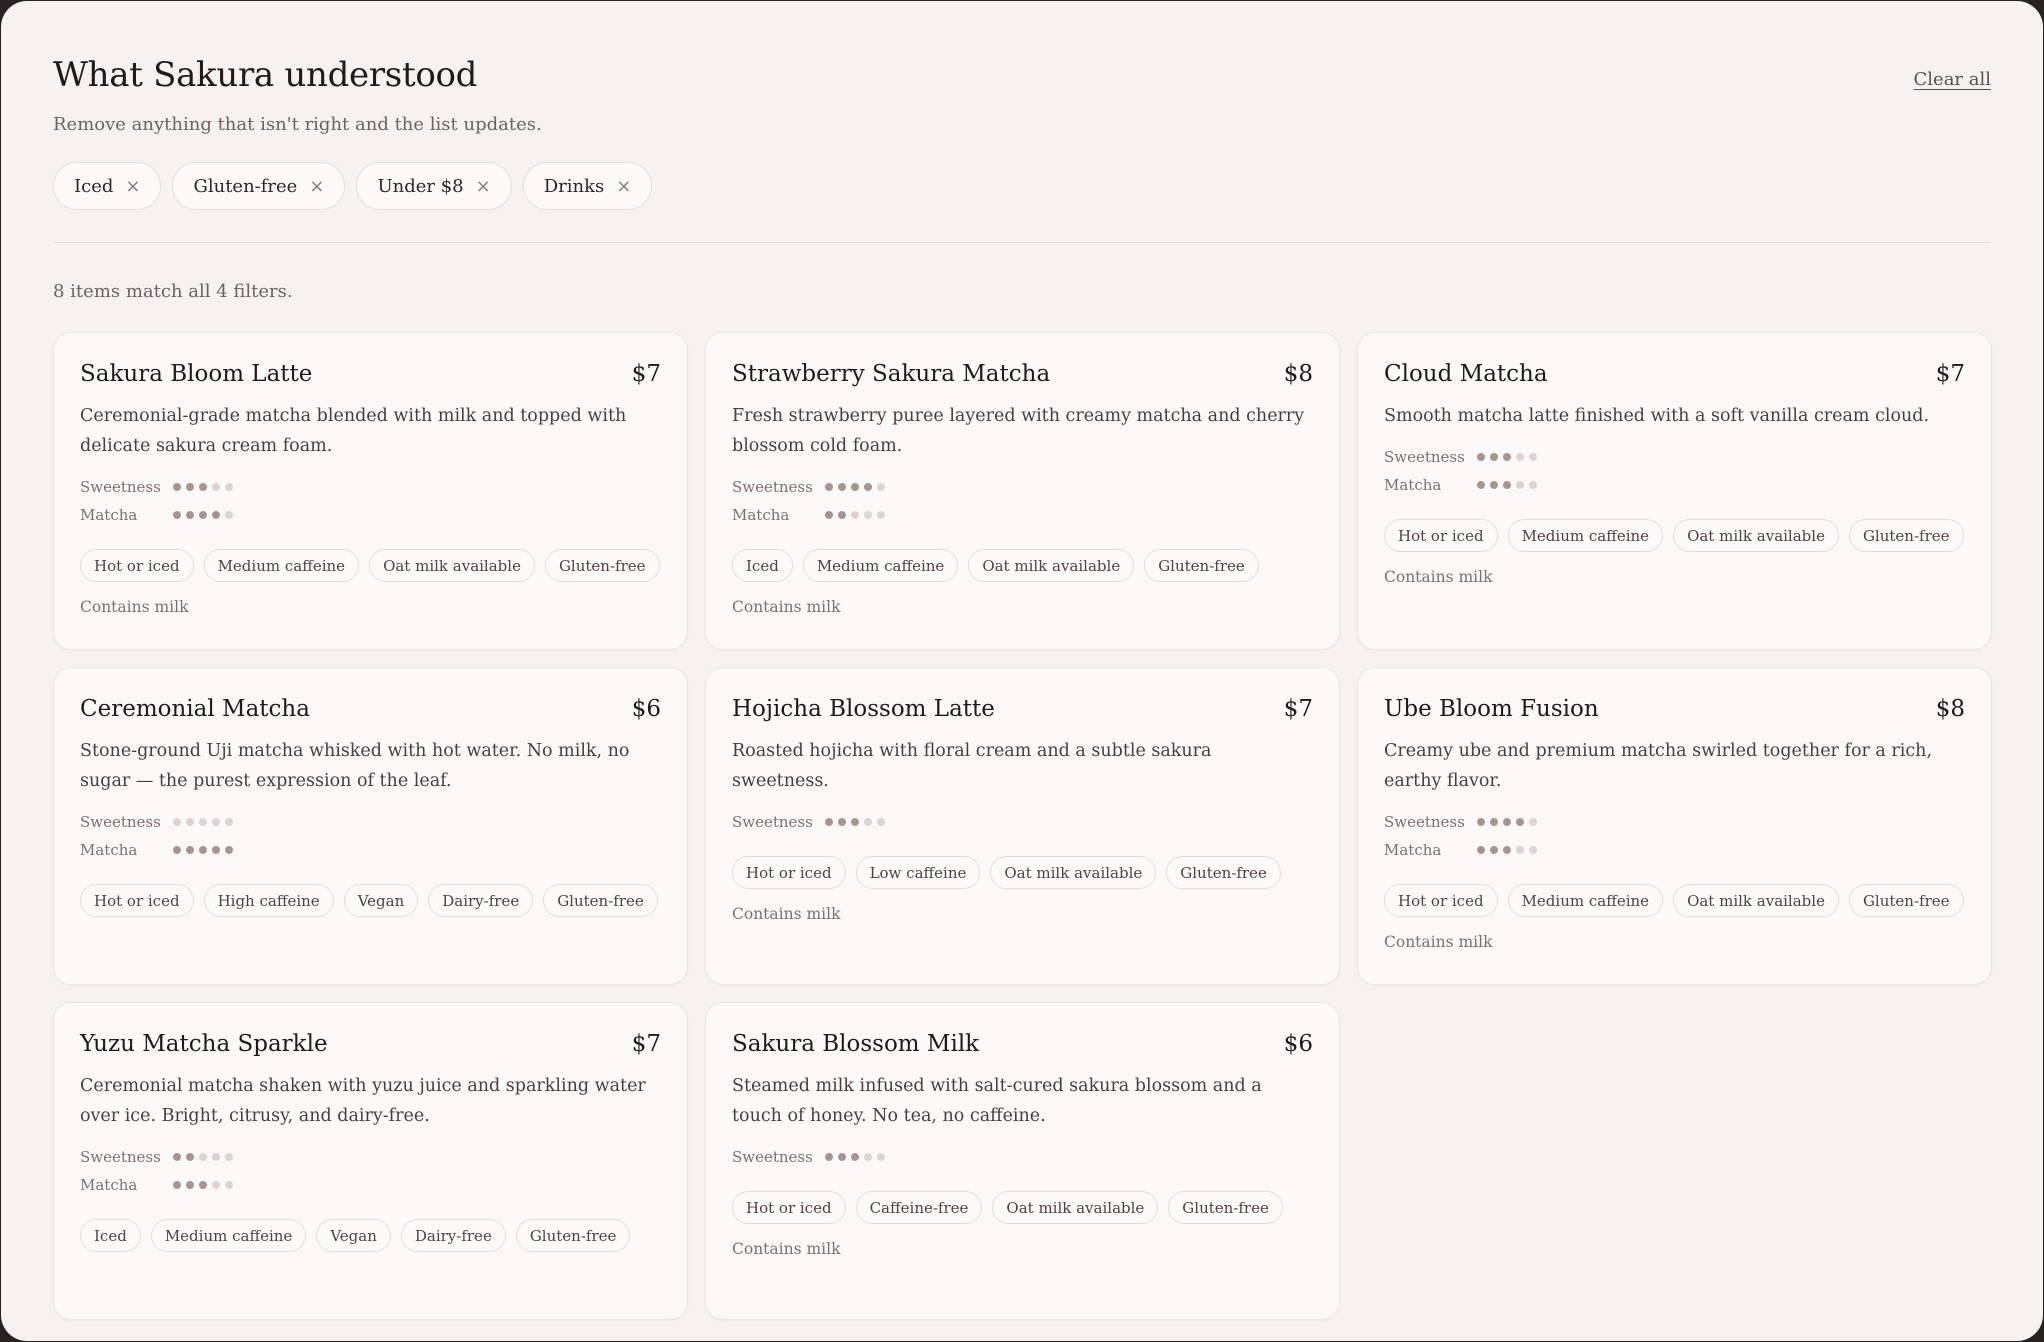  What do you see at coordinates (1952, 79) in the screenshot?
I see `clear-all-link: Clear all` at bounding box center [1952, 79].